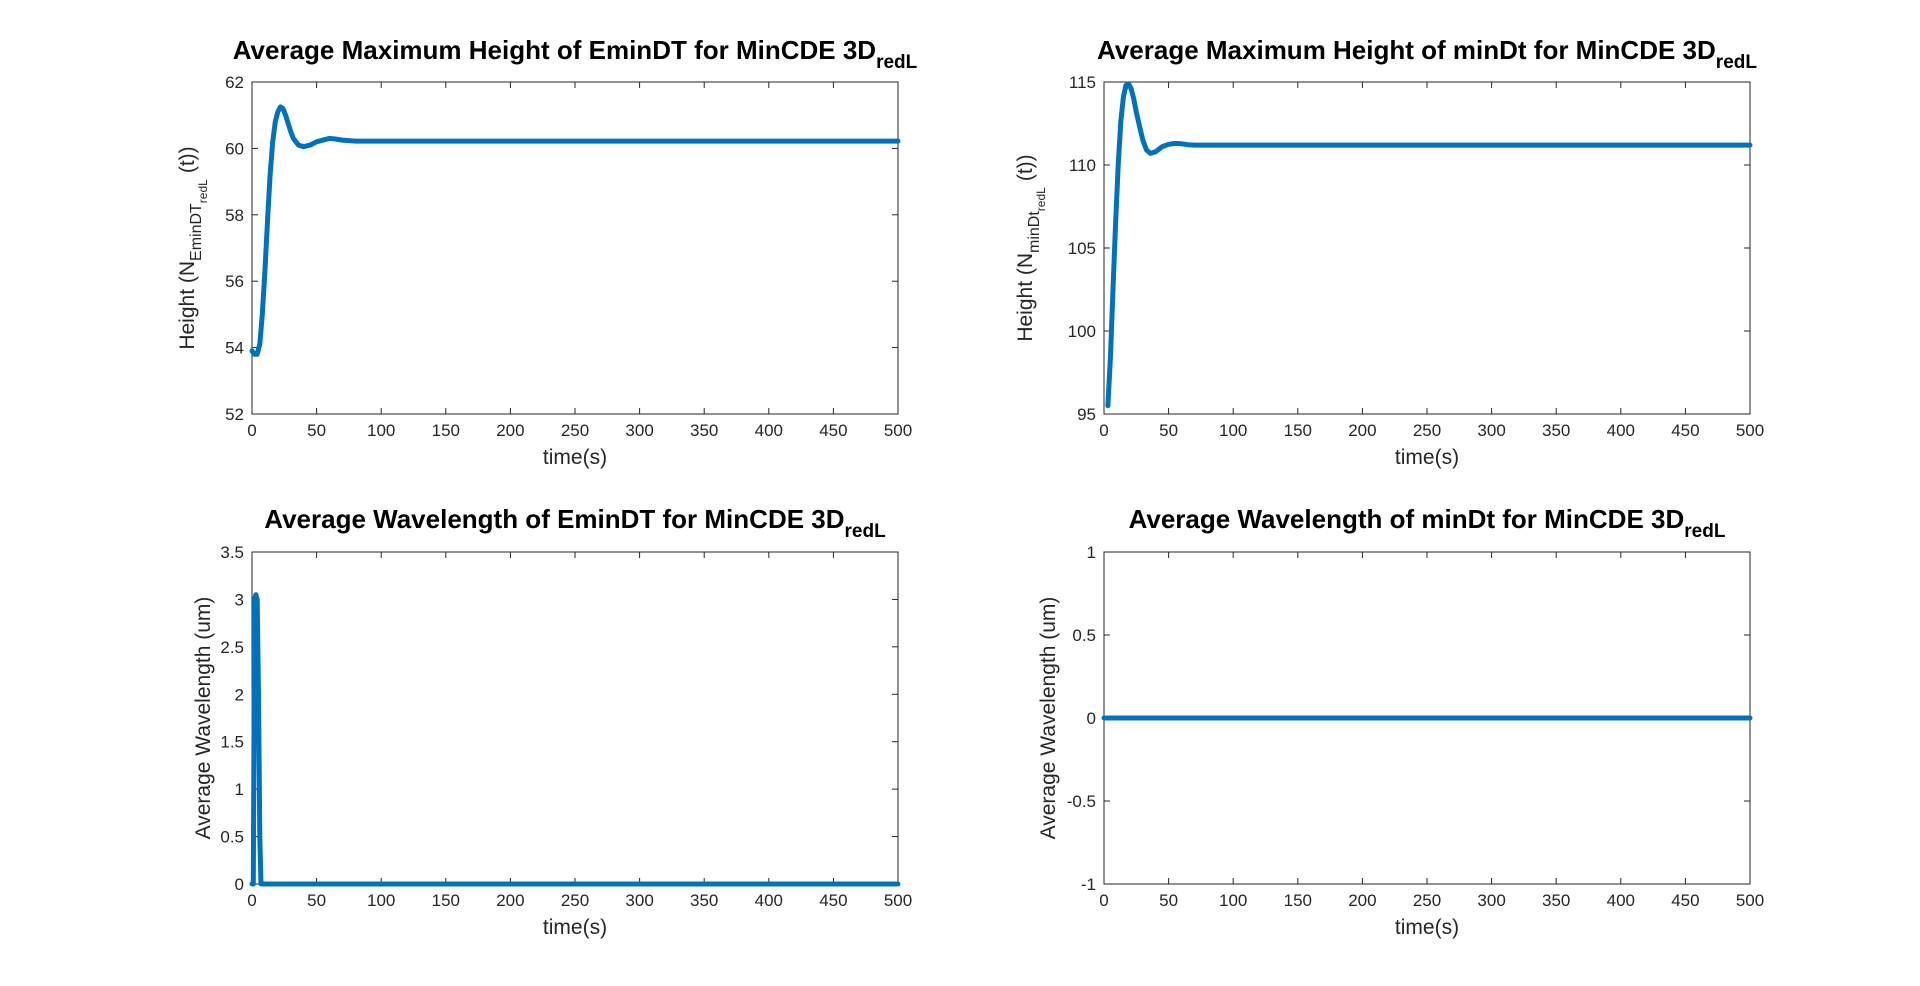  What do you see at coordinates (234, 414) in the screenshot?
I see `y-tick-label: 52` at bounding box center [234, 414].